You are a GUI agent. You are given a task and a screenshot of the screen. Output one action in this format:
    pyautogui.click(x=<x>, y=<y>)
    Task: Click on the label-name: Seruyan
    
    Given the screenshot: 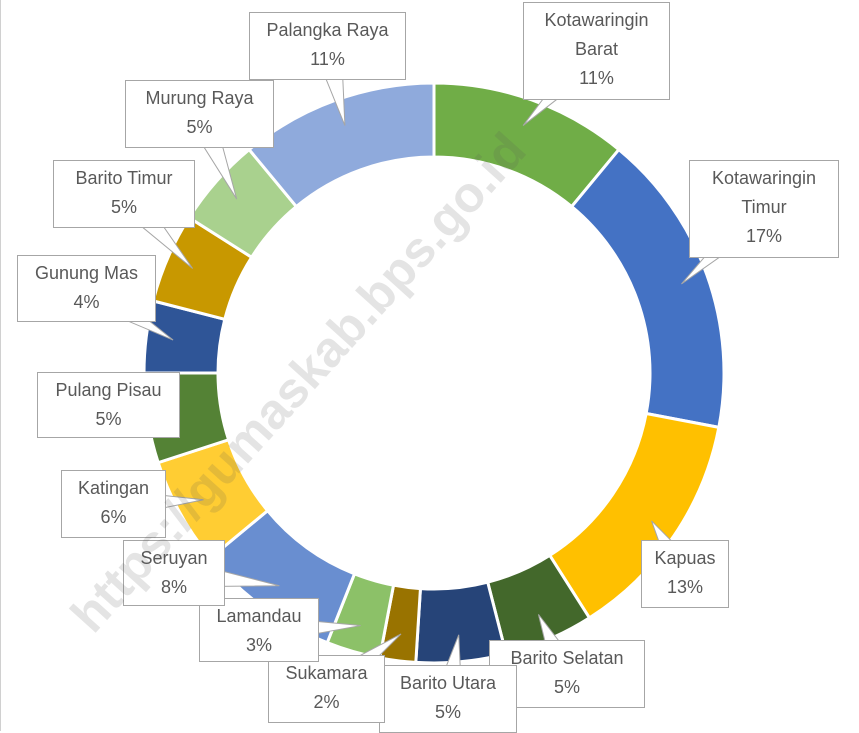 What is the action you would take?
    pyautogui.click(x=174, y=558)
    